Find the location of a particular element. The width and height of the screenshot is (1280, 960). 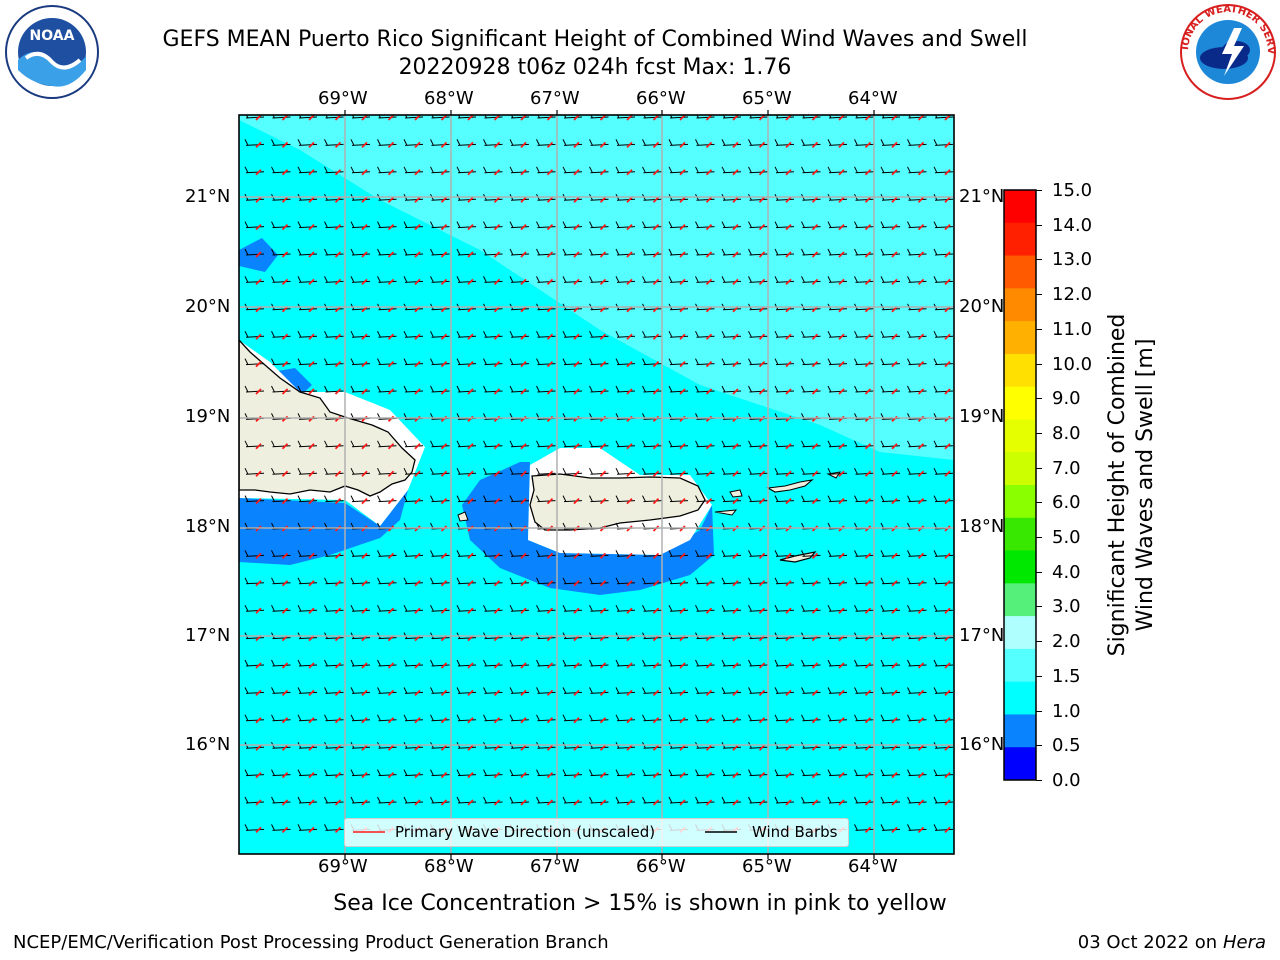

lon-label-bottom: 67°W is located at coordinates (555, 866).